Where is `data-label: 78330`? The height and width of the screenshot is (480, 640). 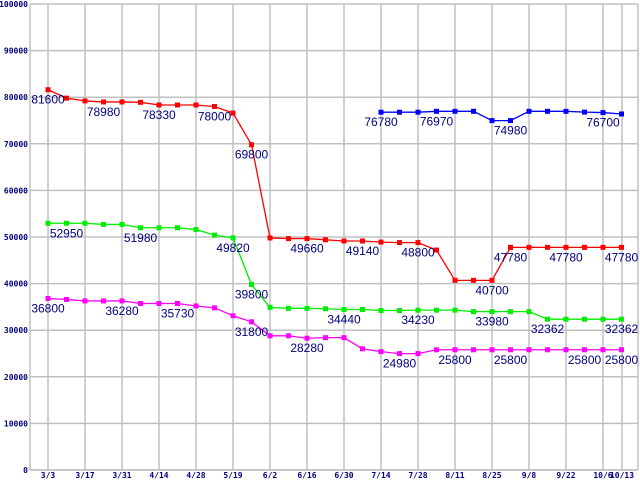
data-label: 78330 is located at coordinates (159, 115).